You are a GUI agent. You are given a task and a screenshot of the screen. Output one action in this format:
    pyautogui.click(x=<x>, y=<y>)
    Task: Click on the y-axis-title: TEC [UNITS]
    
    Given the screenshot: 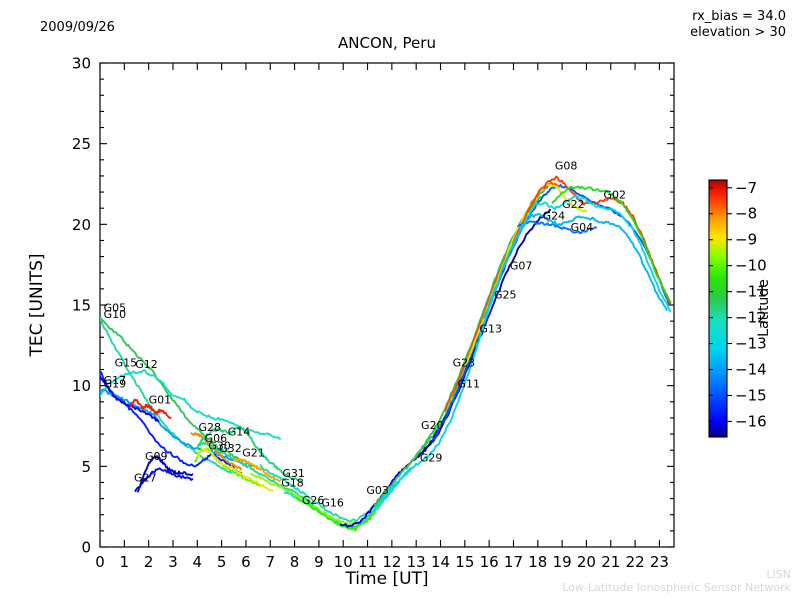 What is the action you would take?
    pyautogui.click(x=37, y=305)
    